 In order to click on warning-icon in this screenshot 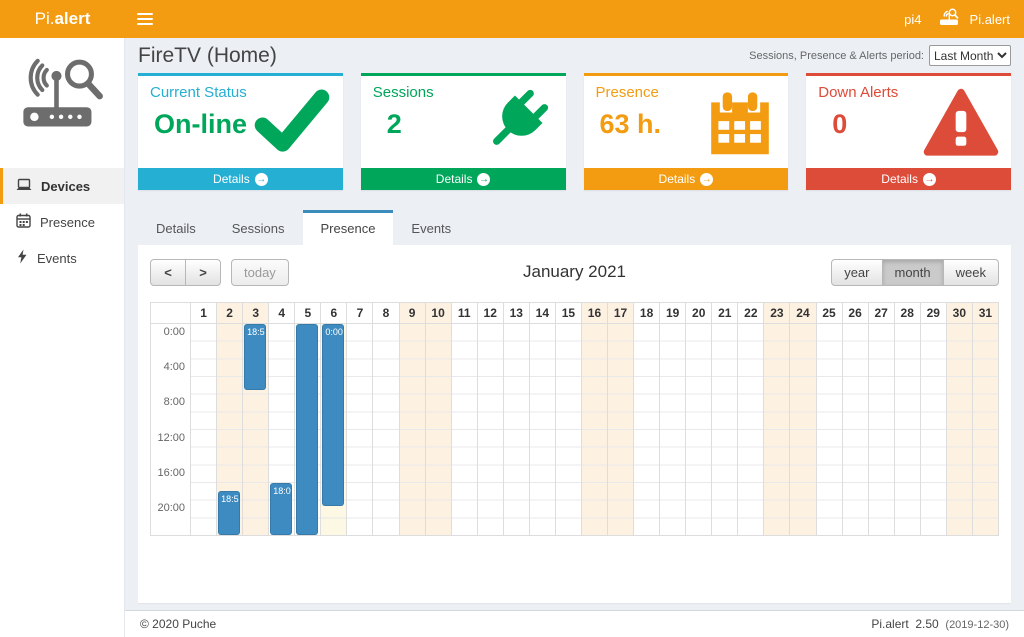, I will do `click(961, 125)`.